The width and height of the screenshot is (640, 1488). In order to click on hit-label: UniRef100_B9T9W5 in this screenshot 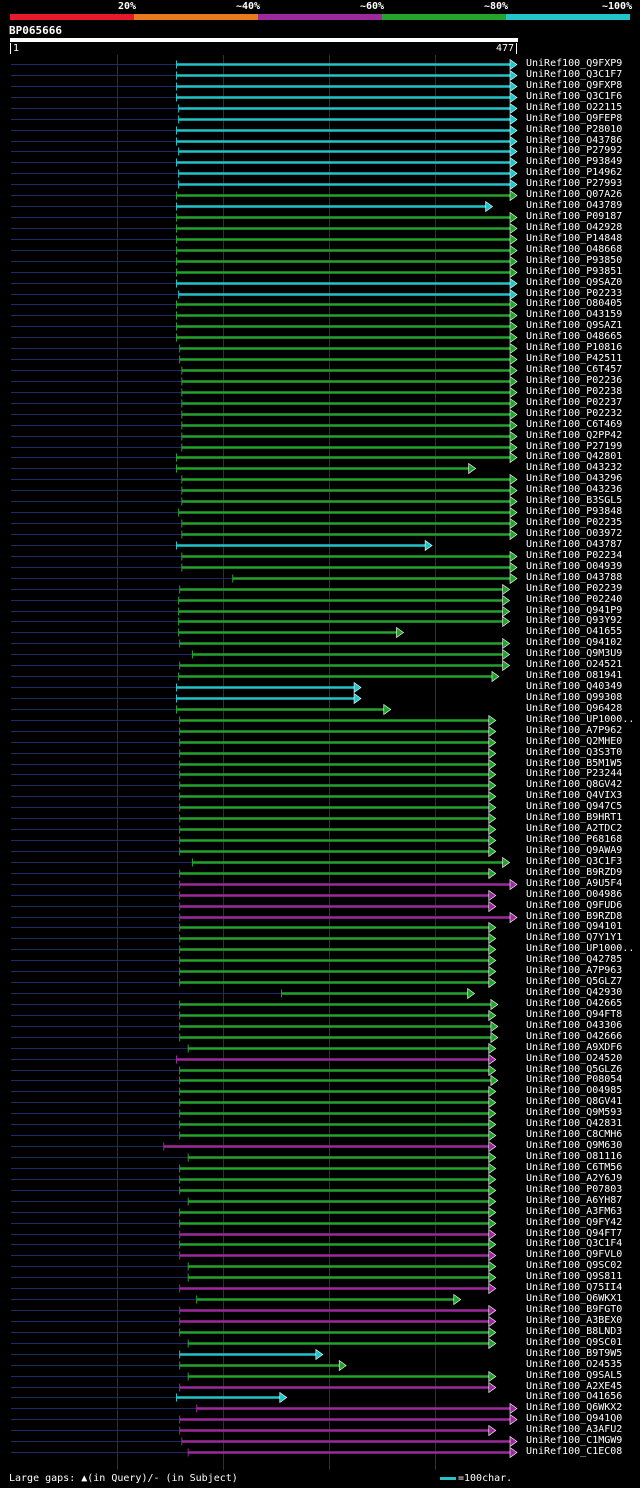, I will do `click(574, 1353)`.